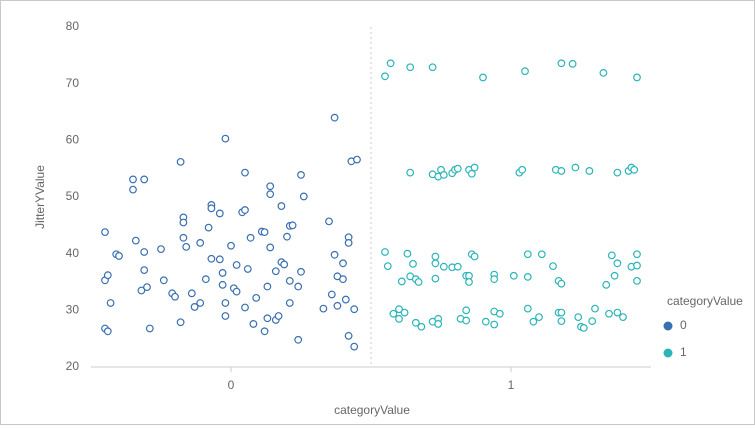 Image resolution: width=755 pixels, height=429 pixels. Describe the element at coordinates (73, 310) in the screenshot. I see `y-tick-label: 30` at that location.